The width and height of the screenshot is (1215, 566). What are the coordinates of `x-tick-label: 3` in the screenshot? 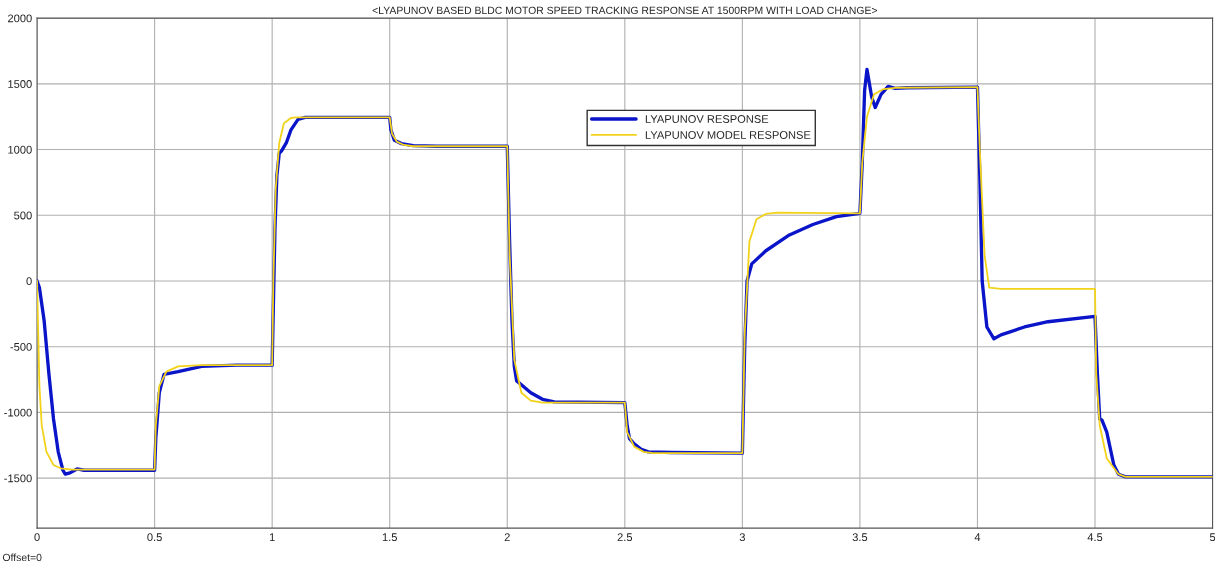 It's located at (742, 537).